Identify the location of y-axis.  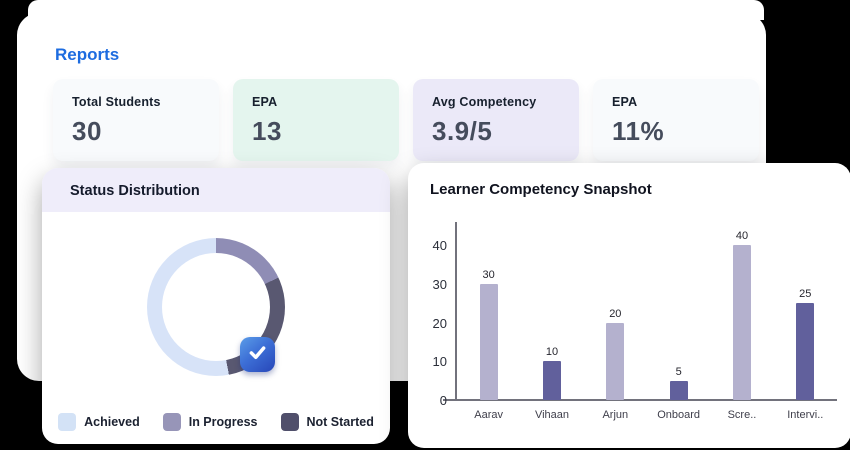
(456, 311).